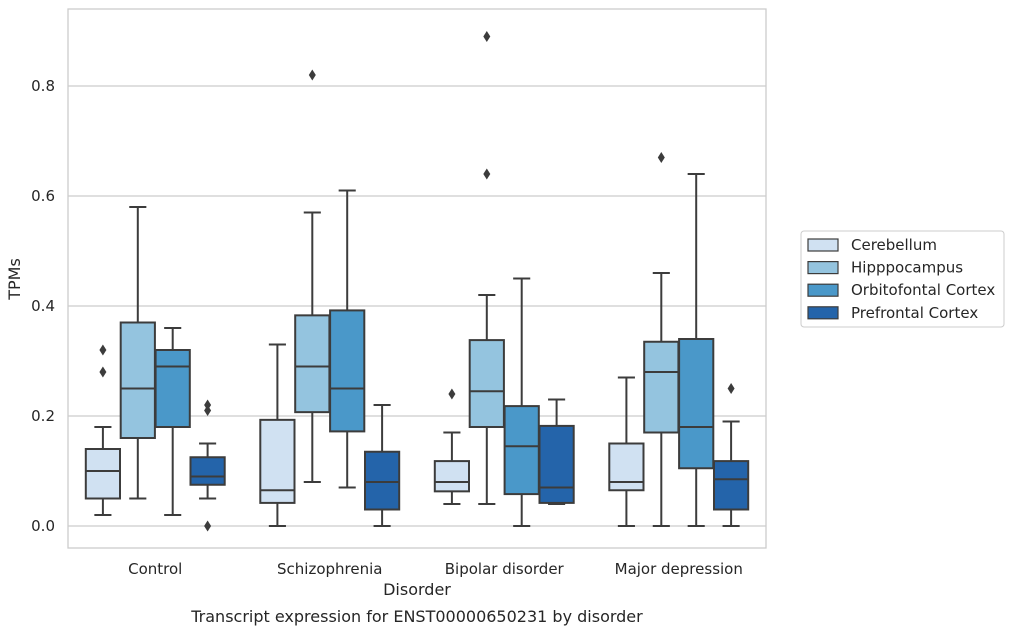 Image resolution: width=1014 pixels, height=634 pixels. What do you see at coordinates (907, 268) in the screenshot?
I see `legend-label: Hipppocampus` at bounding box center [907, 268].